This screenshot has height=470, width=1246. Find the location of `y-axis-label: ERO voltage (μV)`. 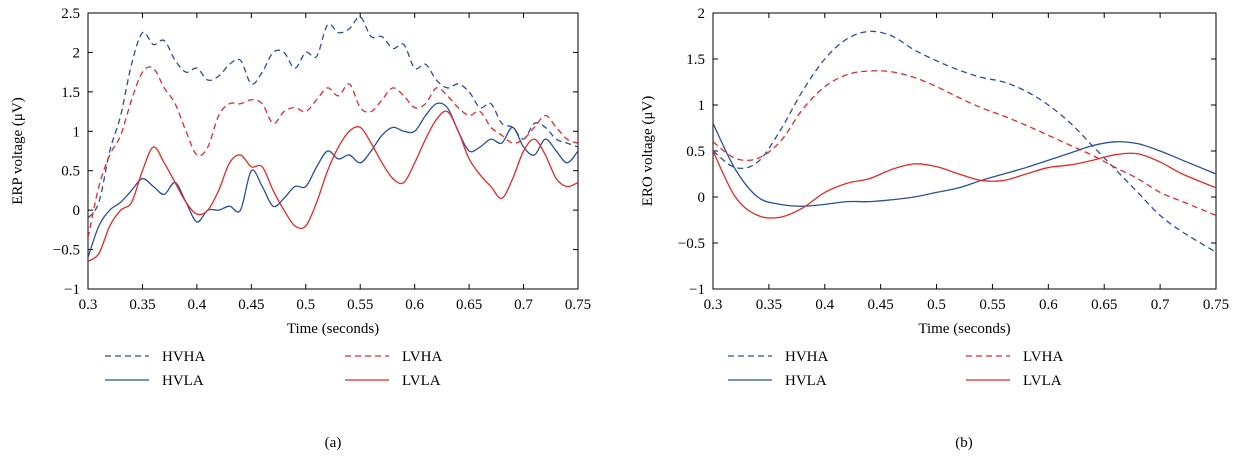

y-axis-label: ERO voltage (μV) is located at coordinates (648, 151).